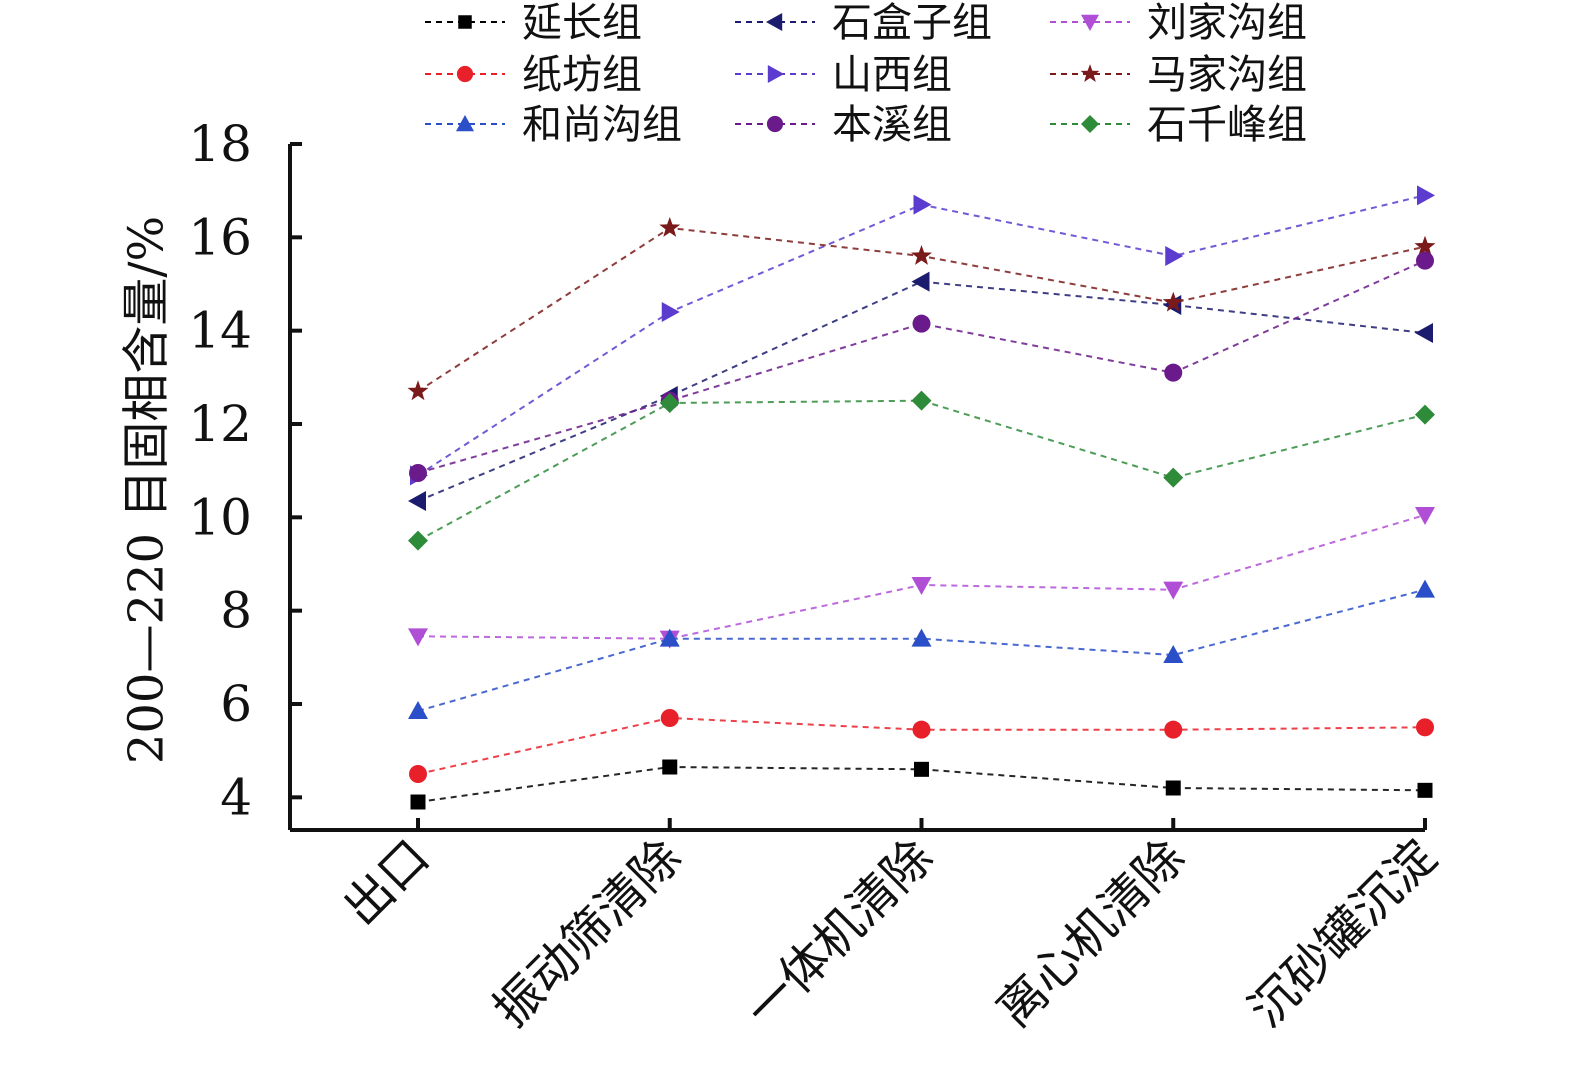  Describe the element at coordinates (892, 125) in the screenshot. I see `legend-label: 本溪组` at that location.